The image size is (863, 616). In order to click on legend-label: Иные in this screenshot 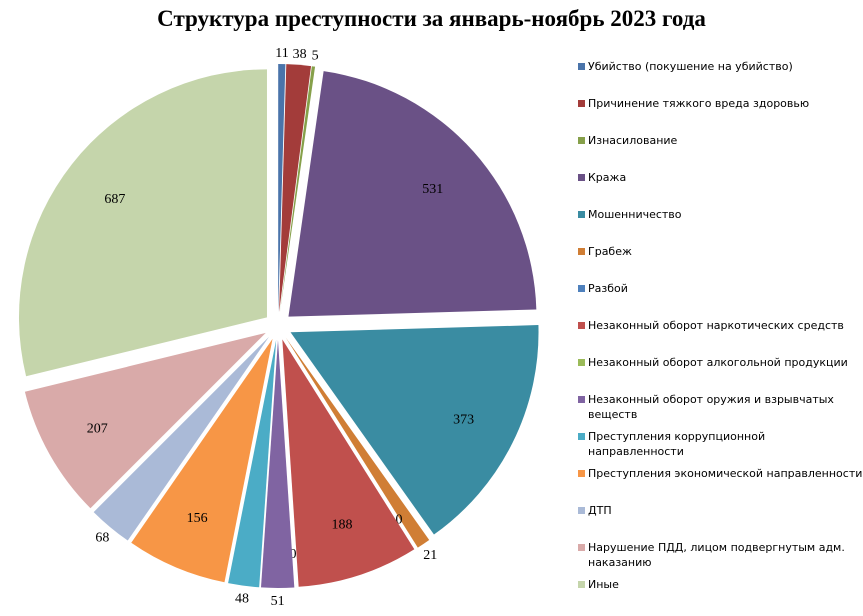, I will do `click(603, 584)`.